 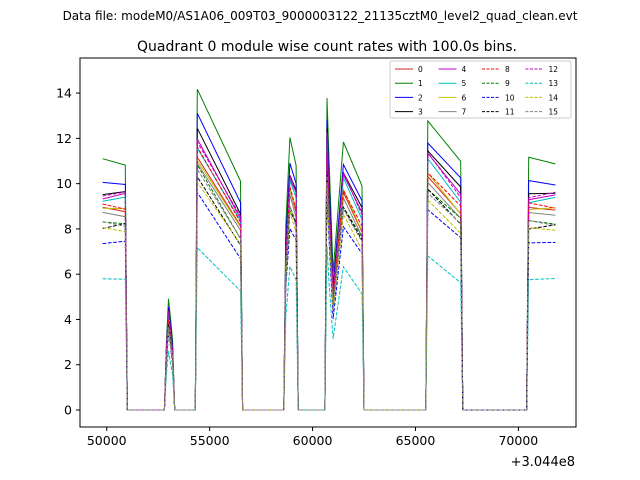 I want to click on legend-label-11: 11, so click(x=510, y=112).